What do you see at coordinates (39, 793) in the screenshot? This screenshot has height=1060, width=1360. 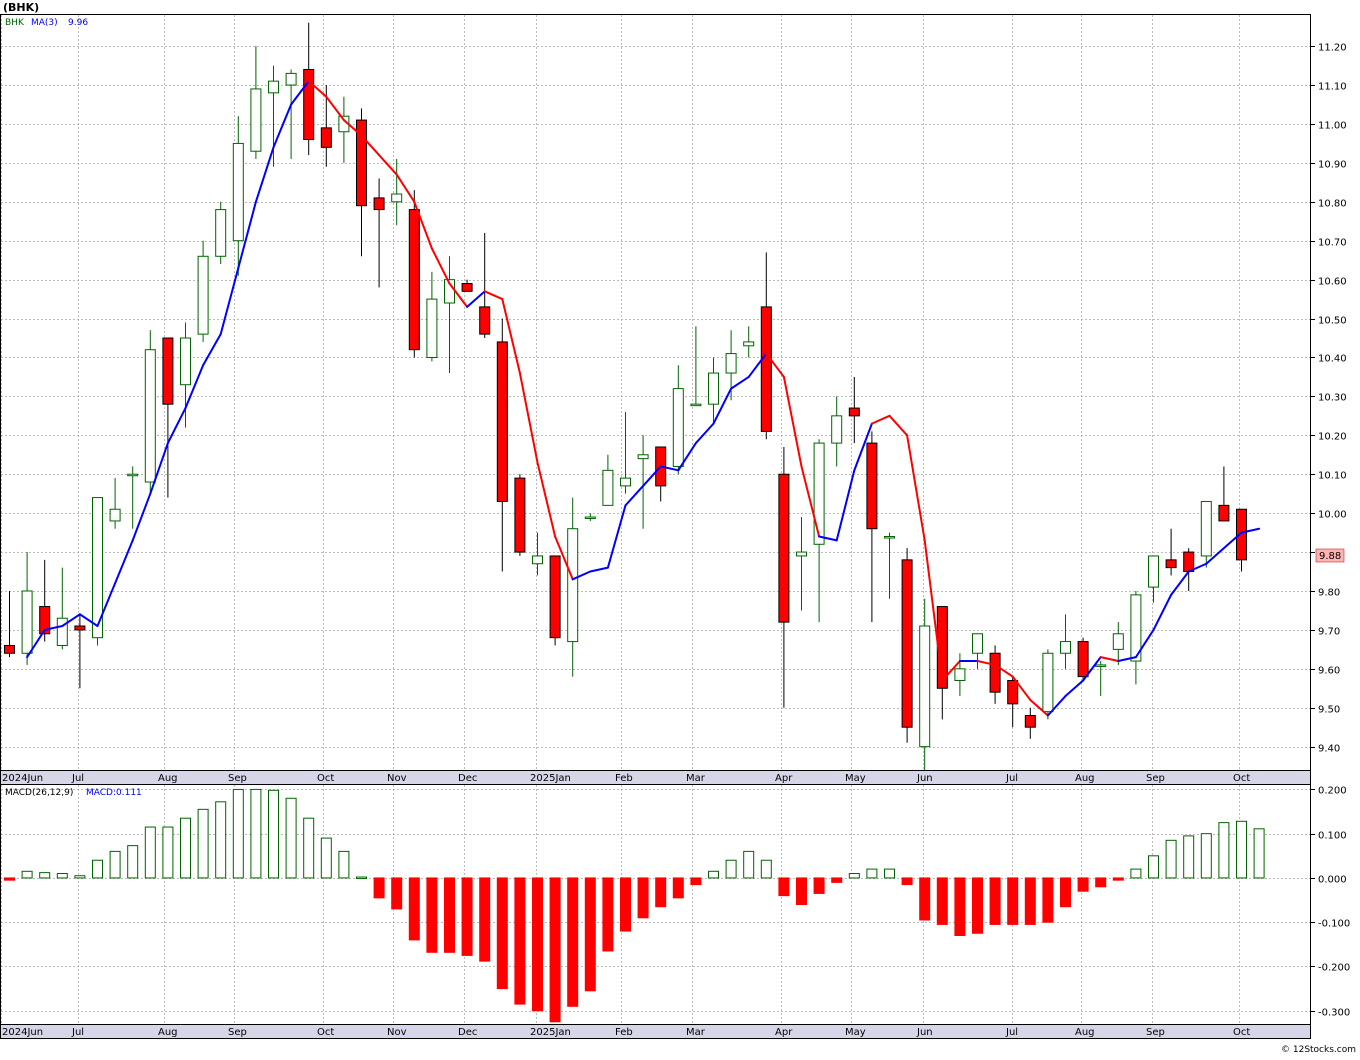 I see `macd-legend-label: MACD(26,12,9)` at bounding box center [39, 793].